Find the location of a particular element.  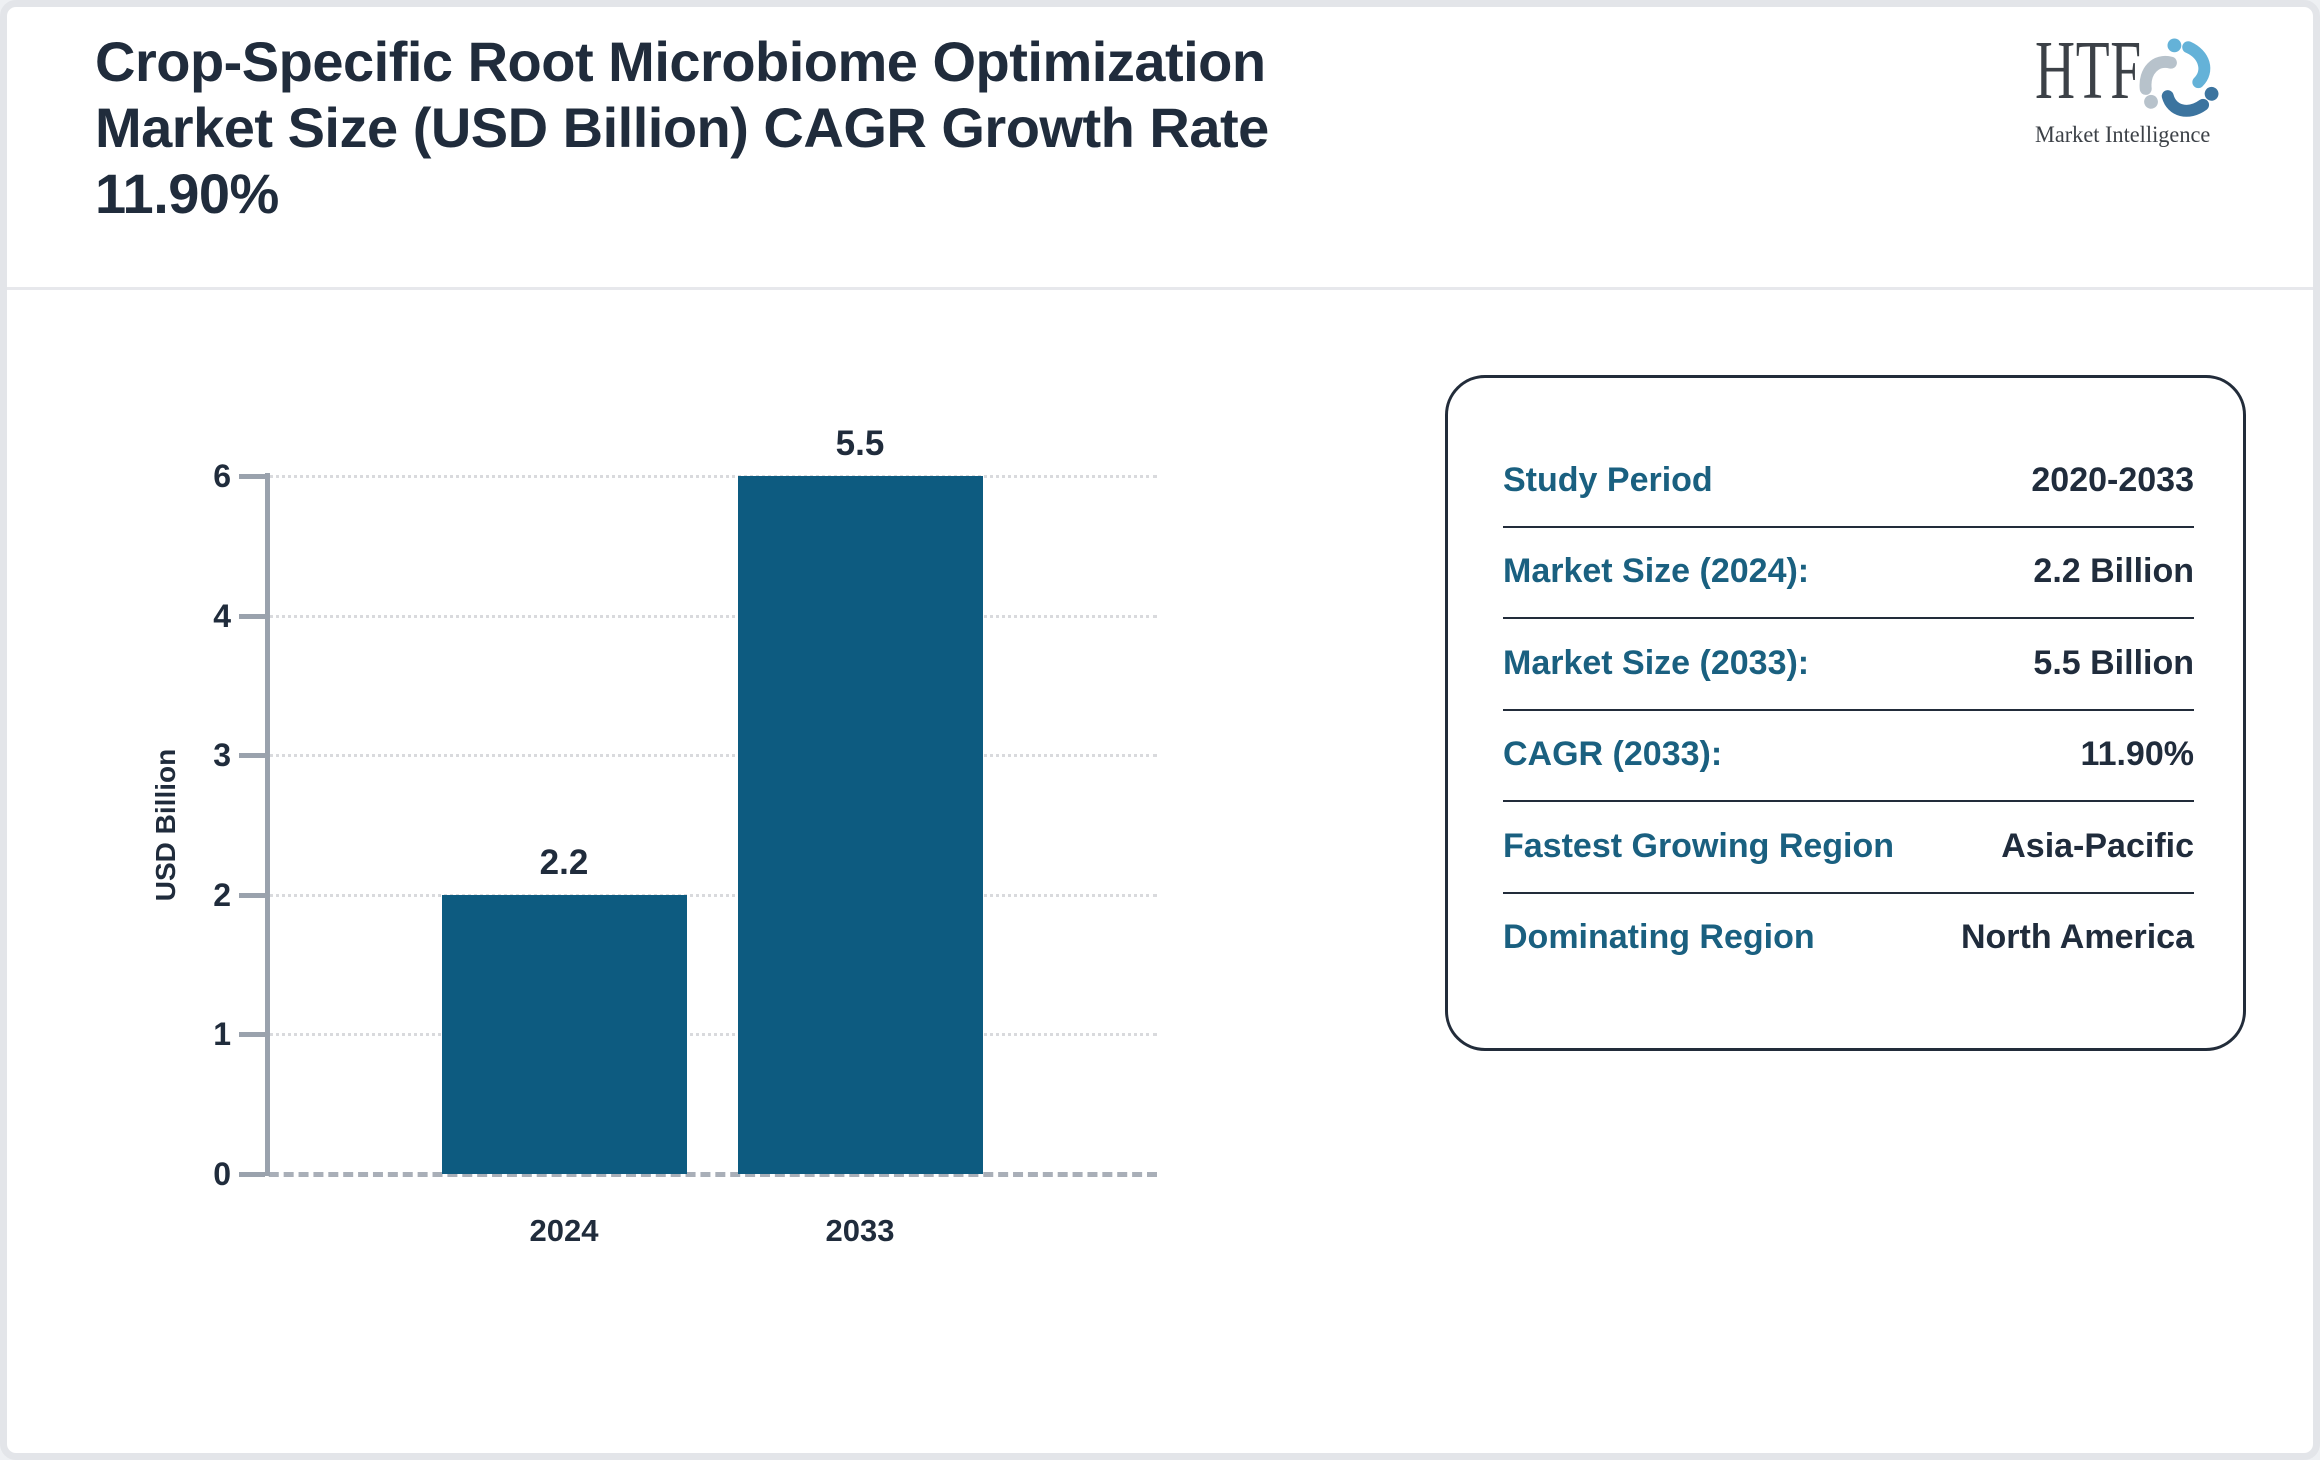

header-divider is located at coordinates (1160, 288).